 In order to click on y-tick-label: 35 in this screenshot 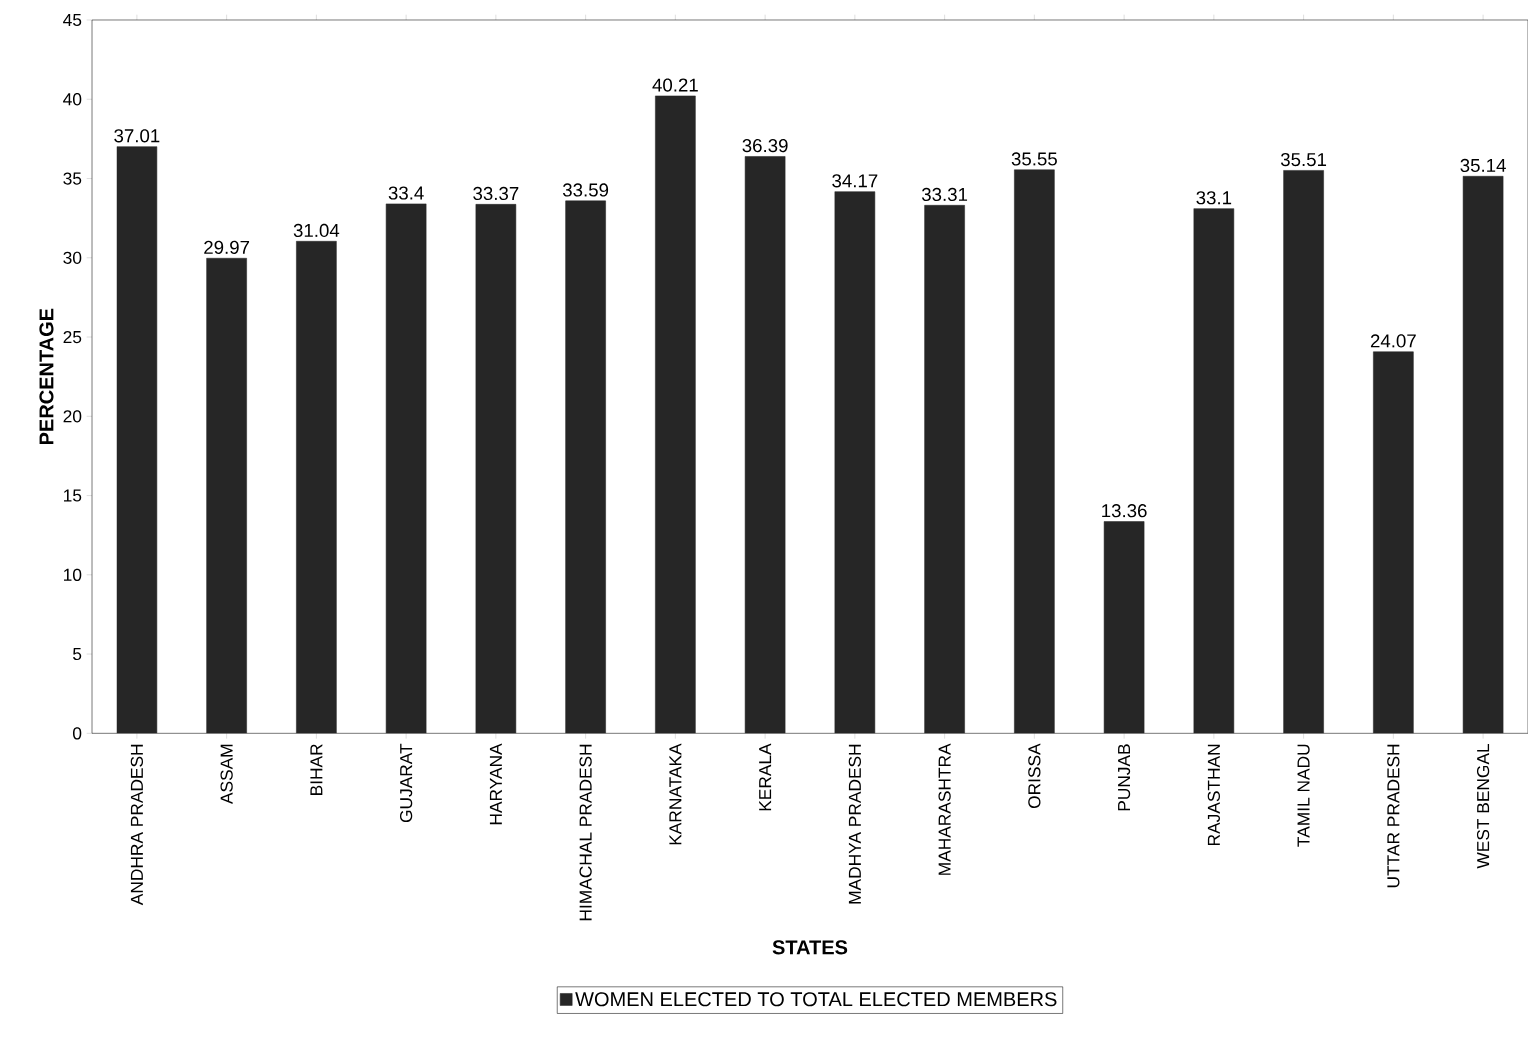, I will do `click(72, 178)`.